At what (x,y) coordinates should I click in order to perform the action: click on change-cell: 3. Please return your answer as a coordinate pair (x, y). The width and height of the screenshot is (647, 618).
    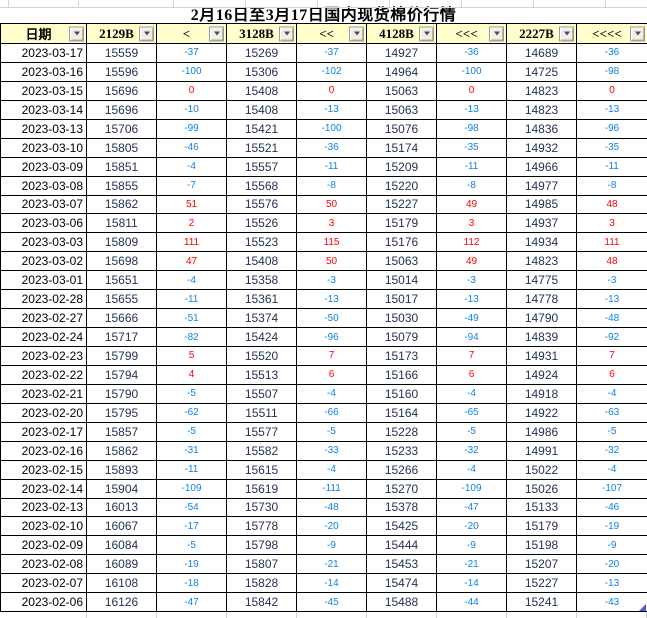
    Looking at the image, I should click on (611, 223).